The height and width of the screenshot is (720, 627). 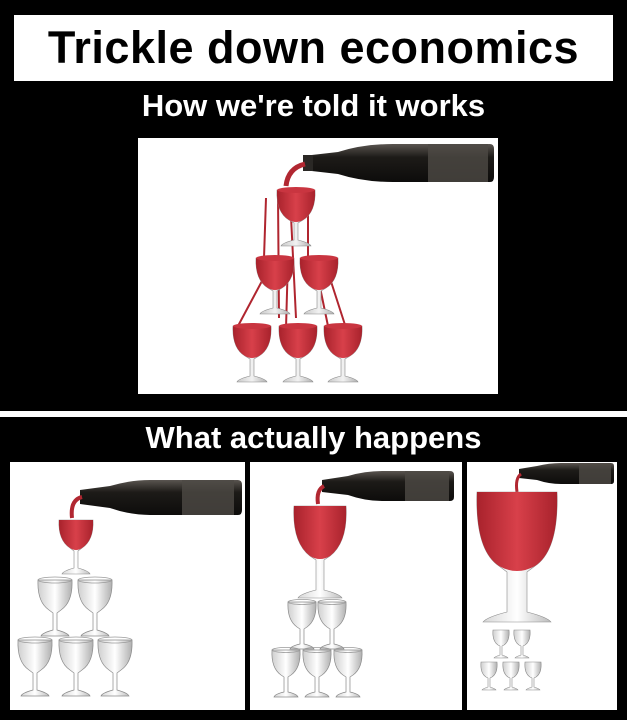 I want to click on wine-panel-3-image, so click(x=545, y=577).